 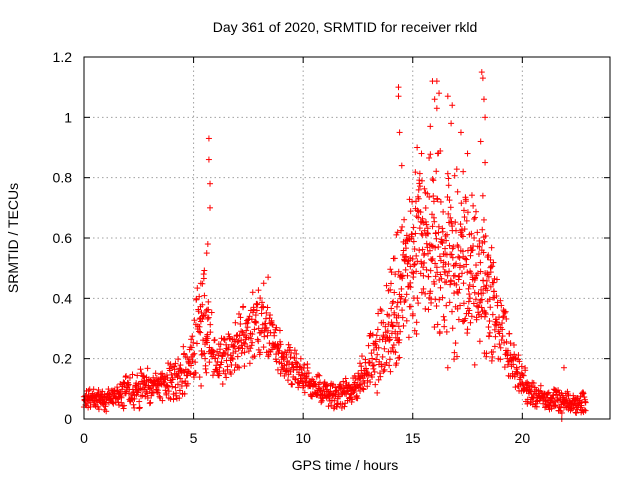 What do you see at coordinates (68, 117) in the screenshot?
I see `y-tick-label: 1` at bounding box center [68, 117].